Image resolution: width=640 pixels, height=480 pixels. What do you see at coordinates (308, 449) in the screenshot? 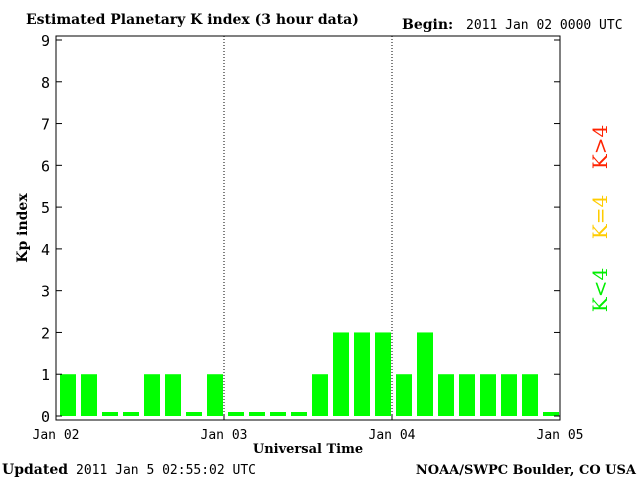
I see `x-axis-title: Universal Time` at bounding box center [308, 449].